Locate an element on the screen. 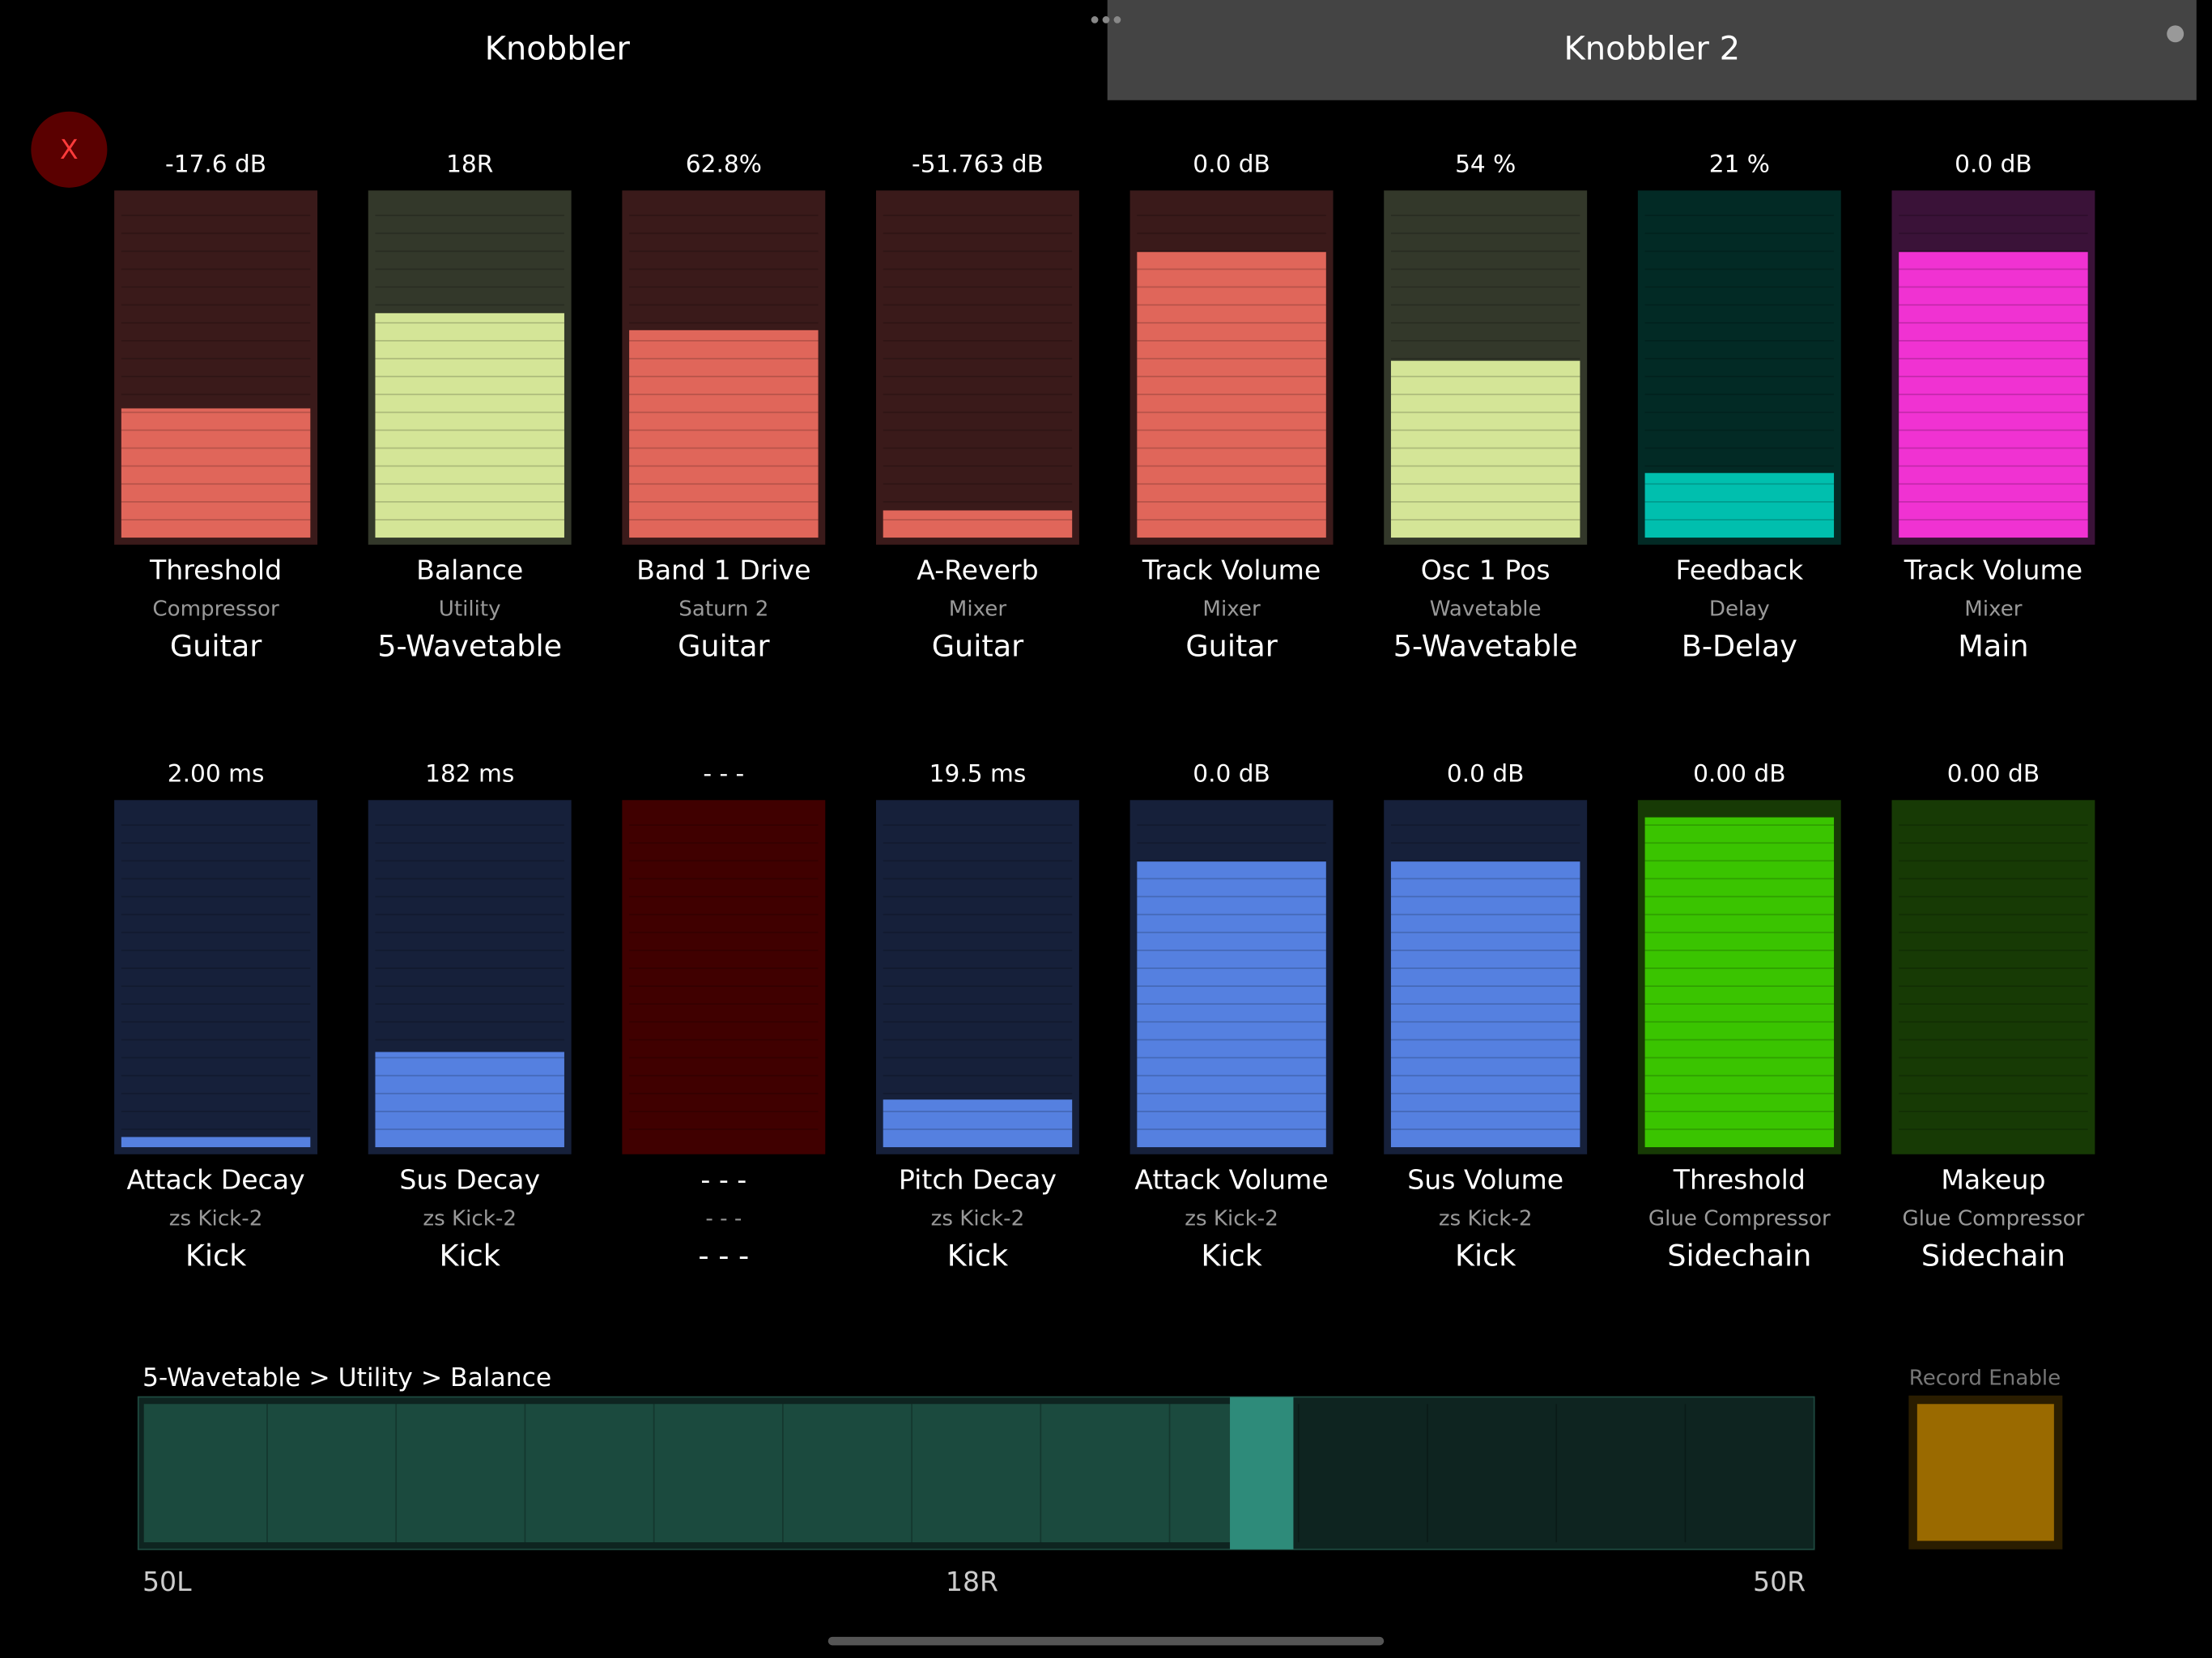 This screenshot has height=1658, width=2212. fader-track-name: Main is located at coordinates (1993, 646).